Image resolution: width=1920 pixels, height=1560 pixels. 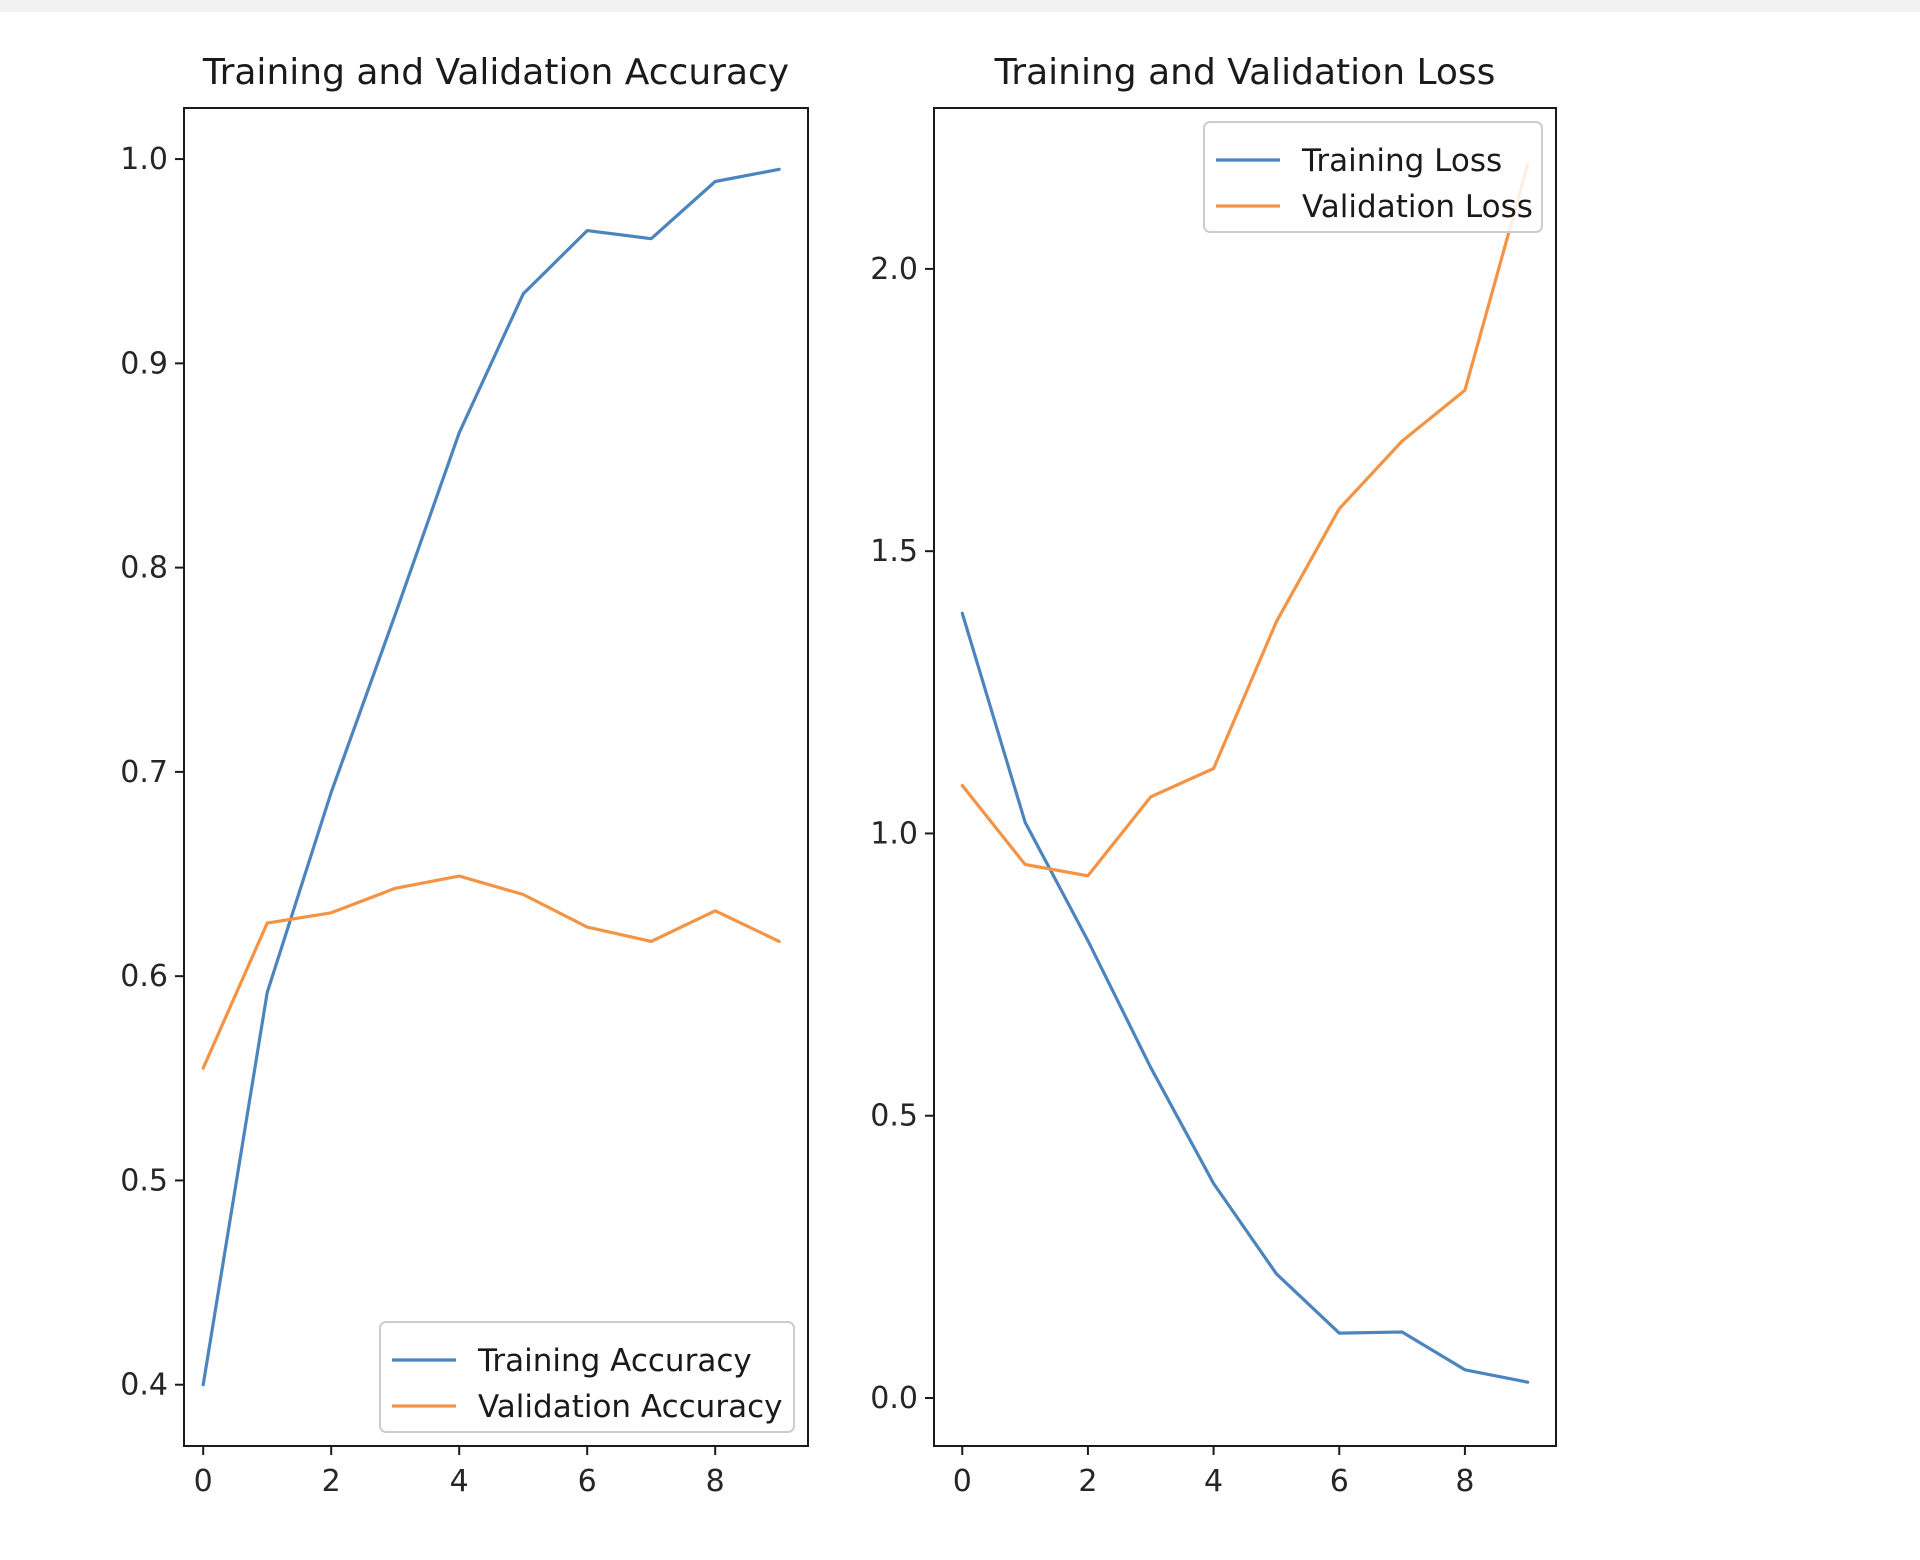 I want to click on accuracy-legend: Training Accuracy Validation Accuracy, so click(x=587, y=1377).